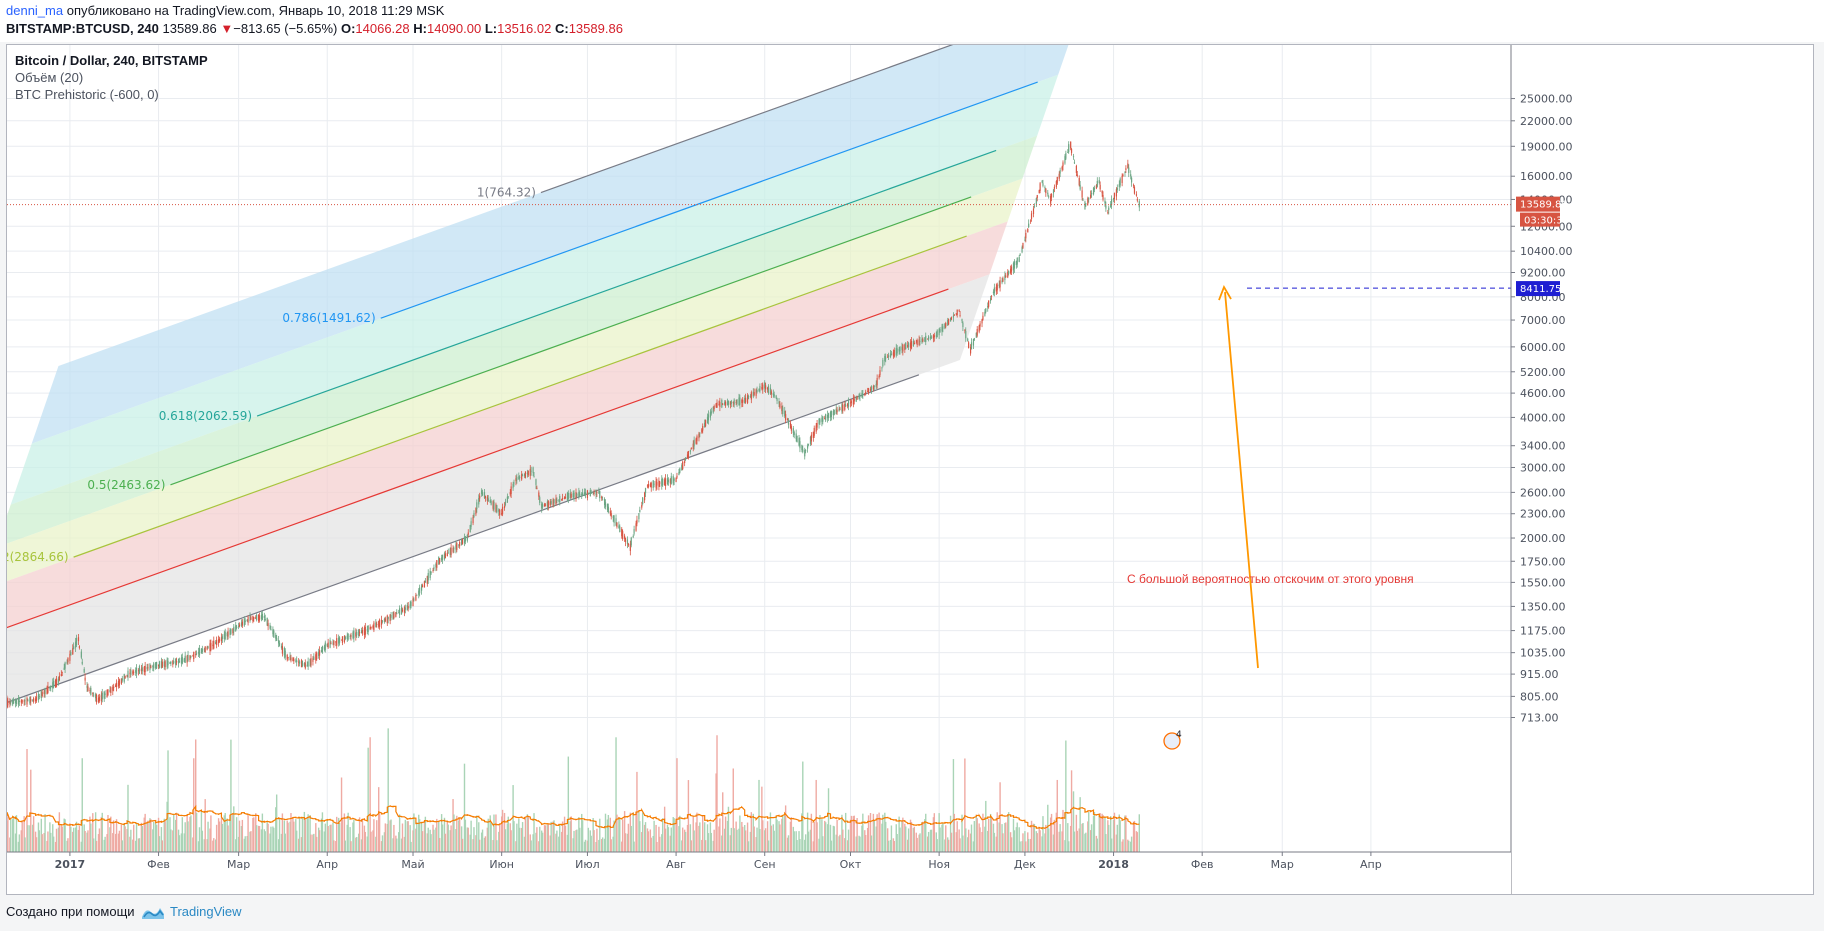  I want to click on author-link: denni_ma, so click(35, 10).